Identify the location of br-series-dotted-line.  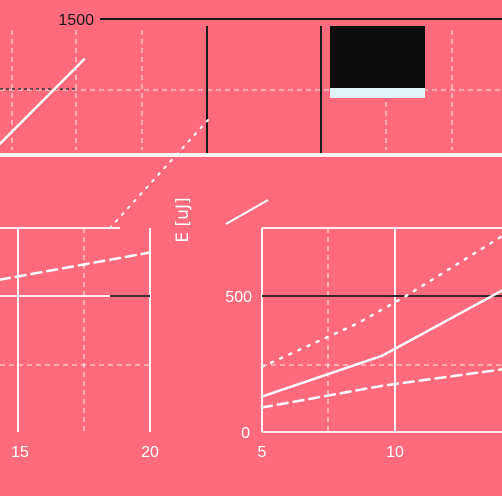
(381, 301).